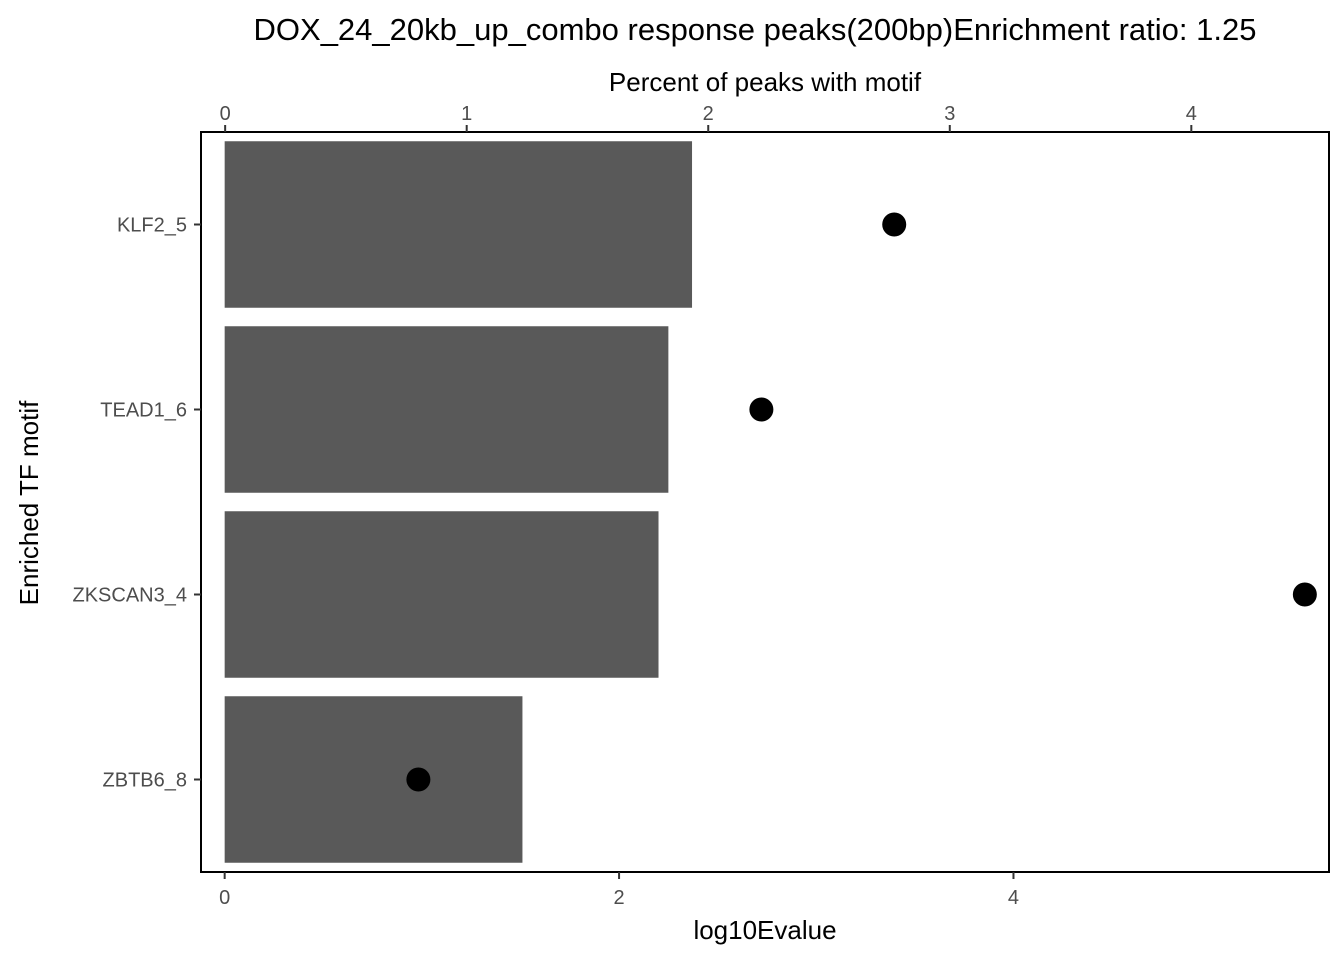 The image size is (1344, 960). What do you see at coordinates (949, 114) in the screenshot?
I see `top-tick-label: 3` at bounding box center [949, 114].